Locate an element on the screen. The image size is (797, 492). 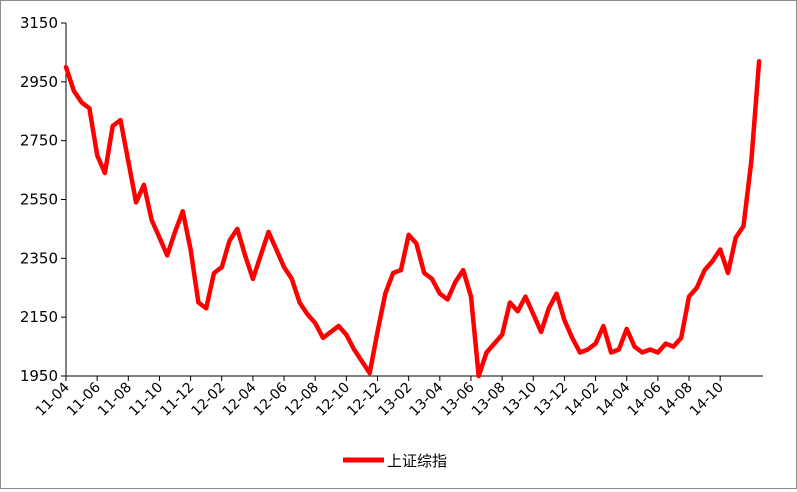
x-tick-label: 13-06 is located at coordinates (458, 399).